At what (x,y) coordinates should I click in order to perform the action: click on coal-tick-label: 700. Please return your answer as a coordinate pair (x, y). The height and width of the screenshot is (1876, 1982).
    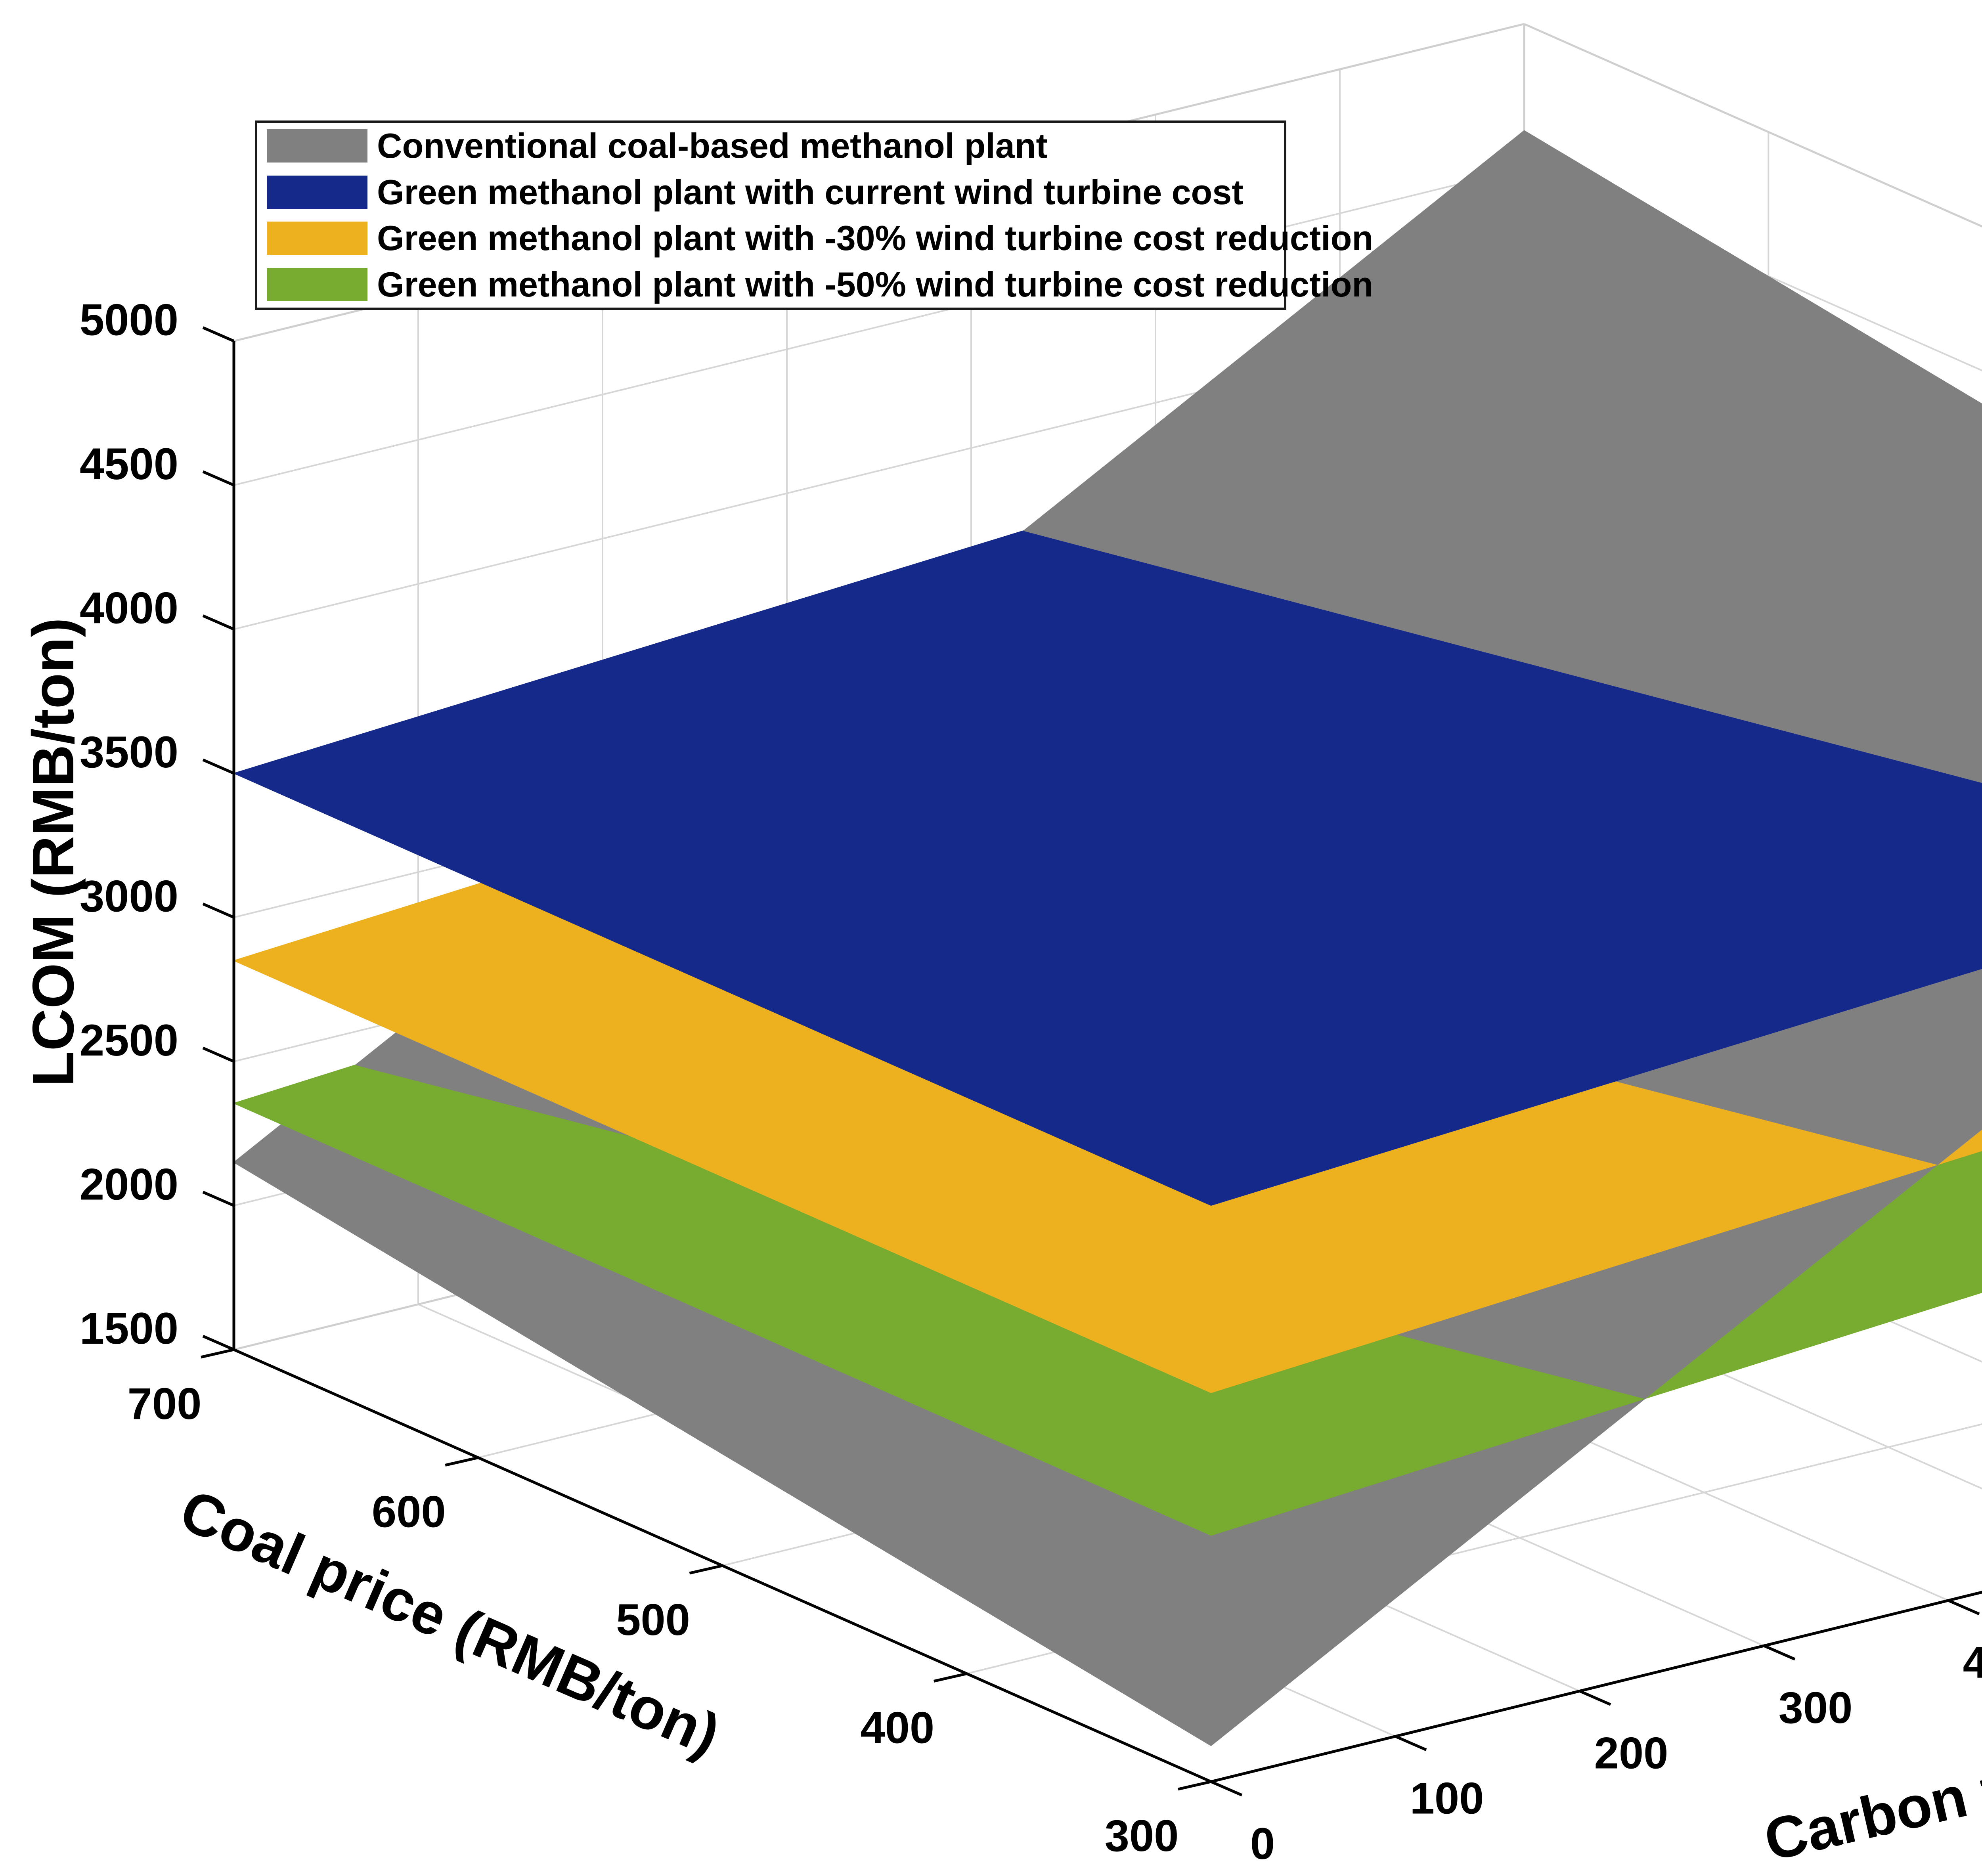
    Looking at the image, I should click on (165, 1404).